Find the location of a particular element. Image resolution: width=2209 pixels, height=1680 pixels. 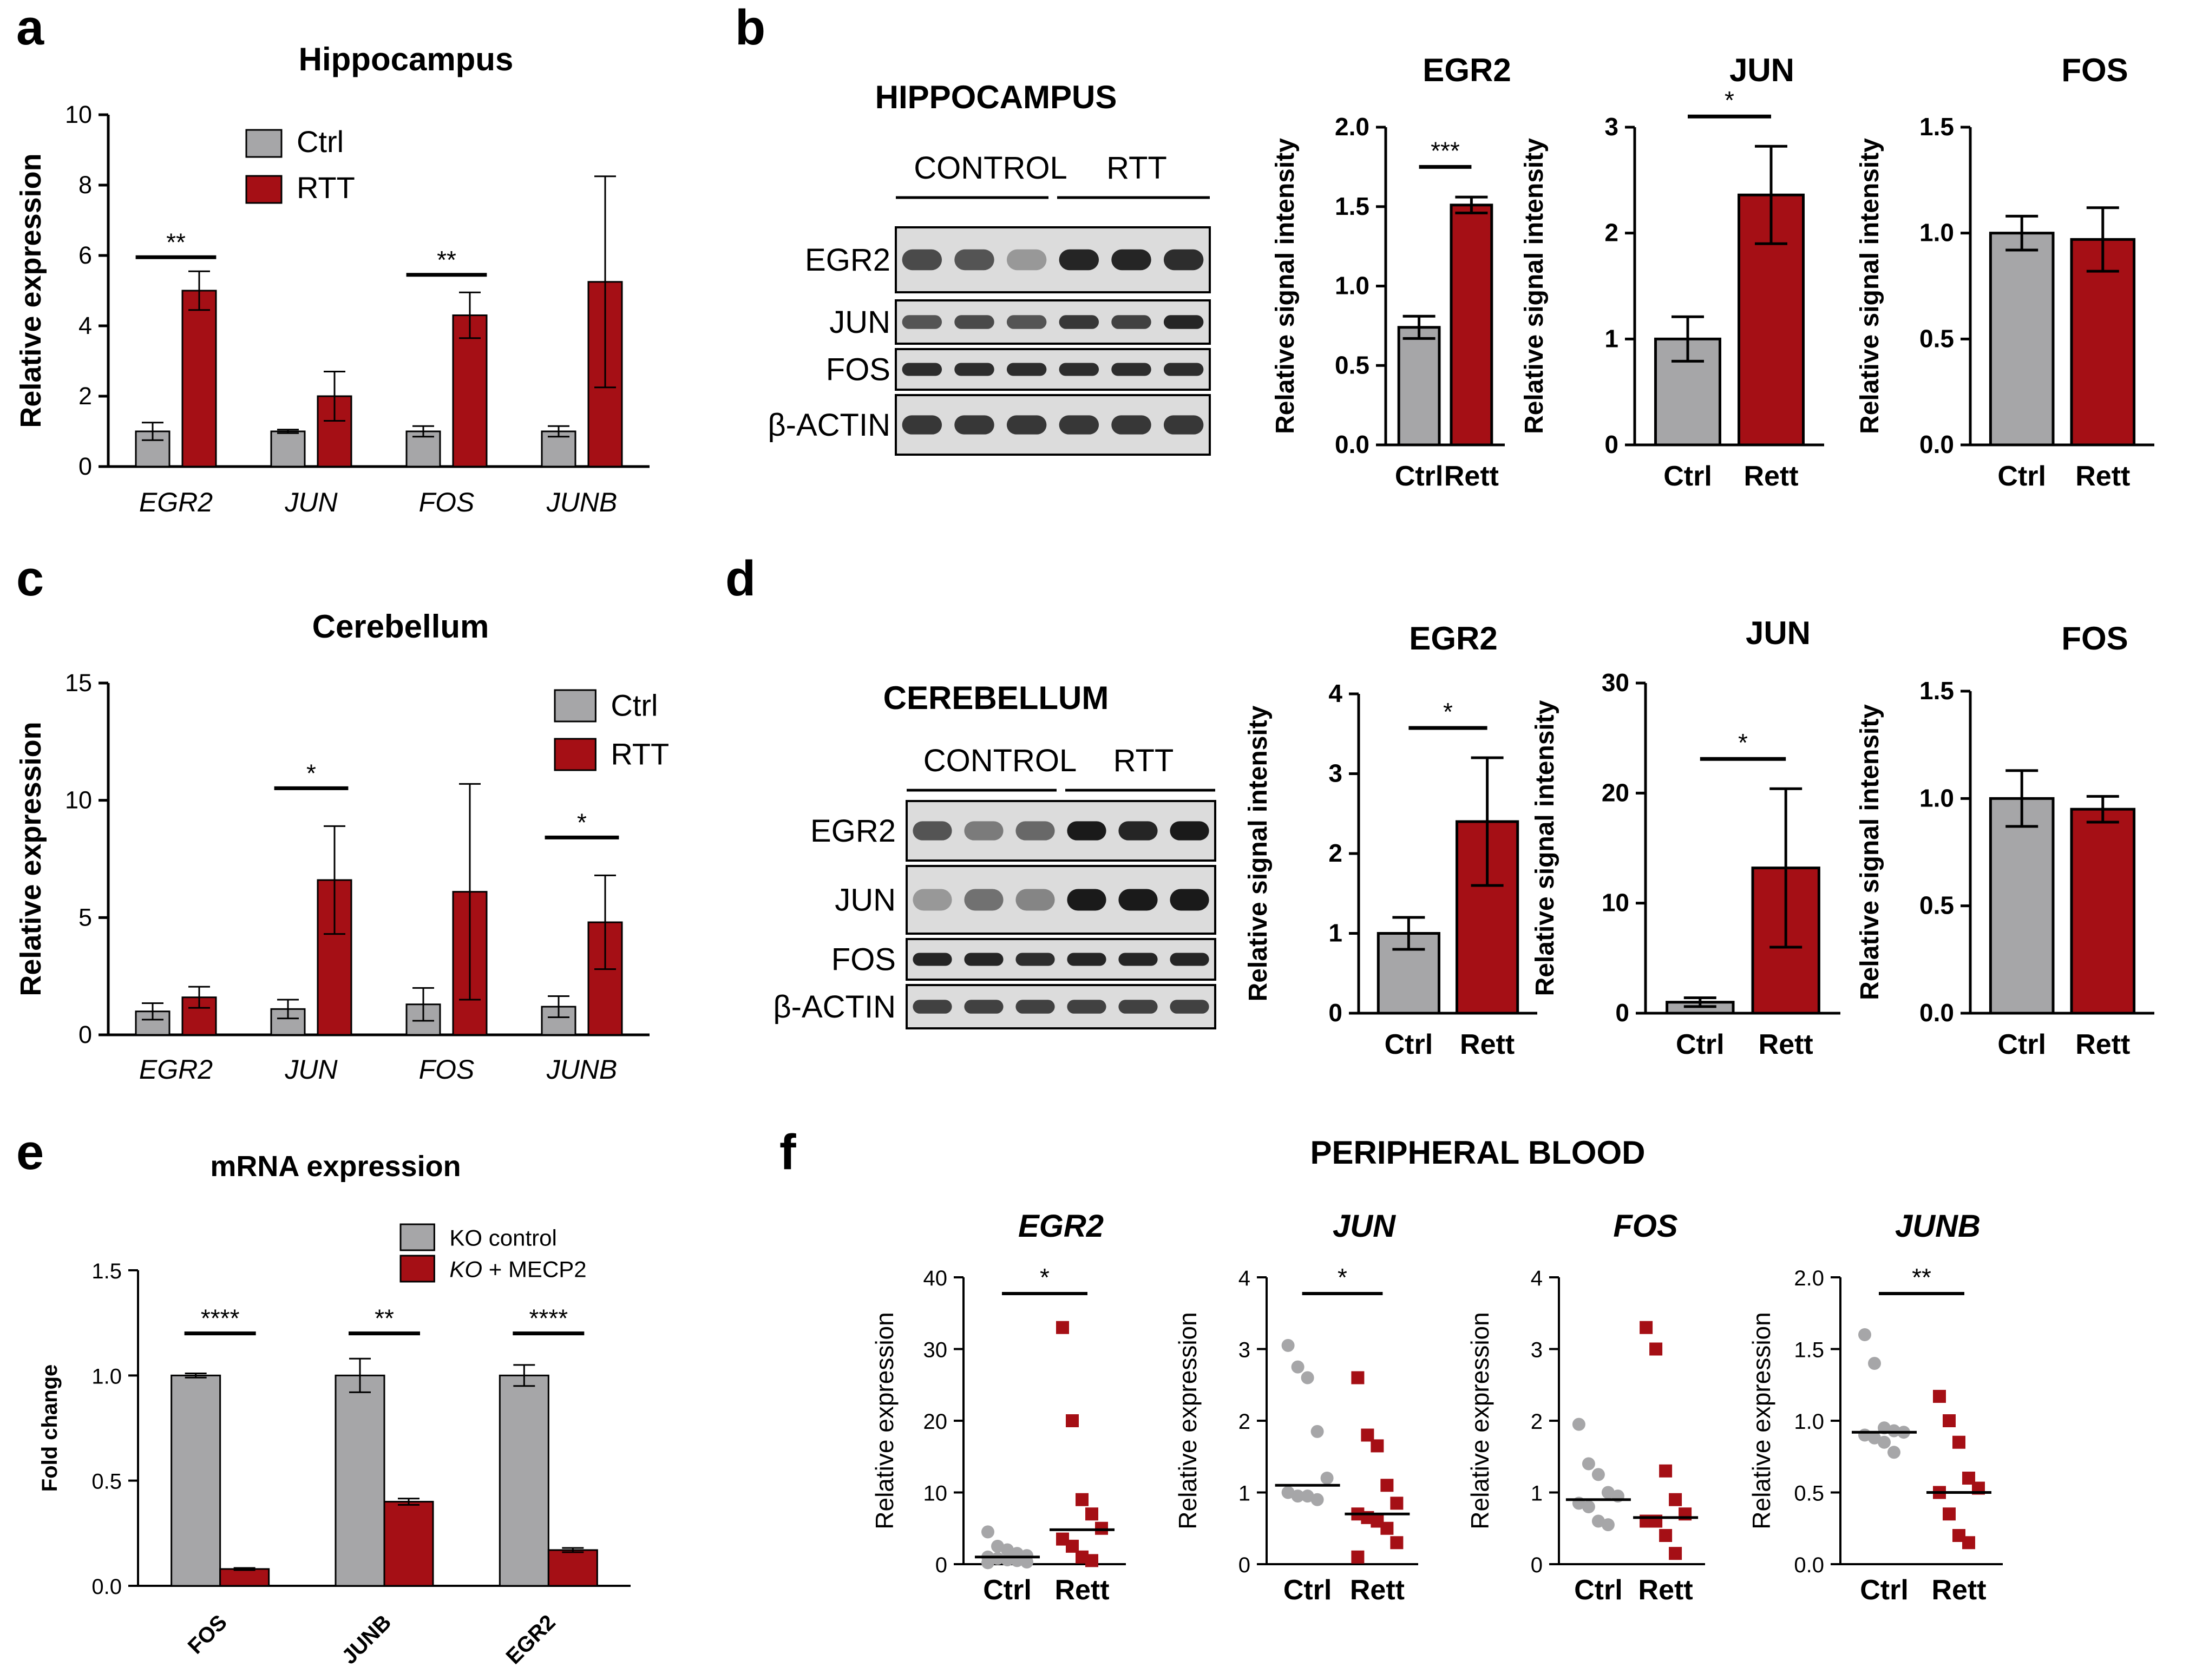

chart-title: FOS is located at coordinates (2094, 638).